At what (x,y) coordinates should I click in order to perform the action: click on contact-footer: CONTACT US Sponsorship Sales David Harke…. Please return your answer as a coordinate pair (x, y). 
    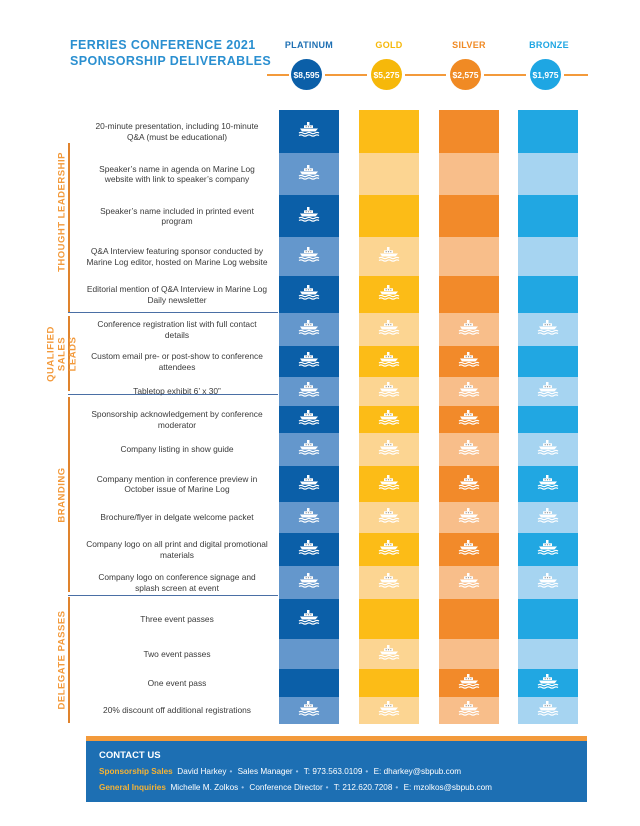
    Looking at the image, I should click on (336, 771).